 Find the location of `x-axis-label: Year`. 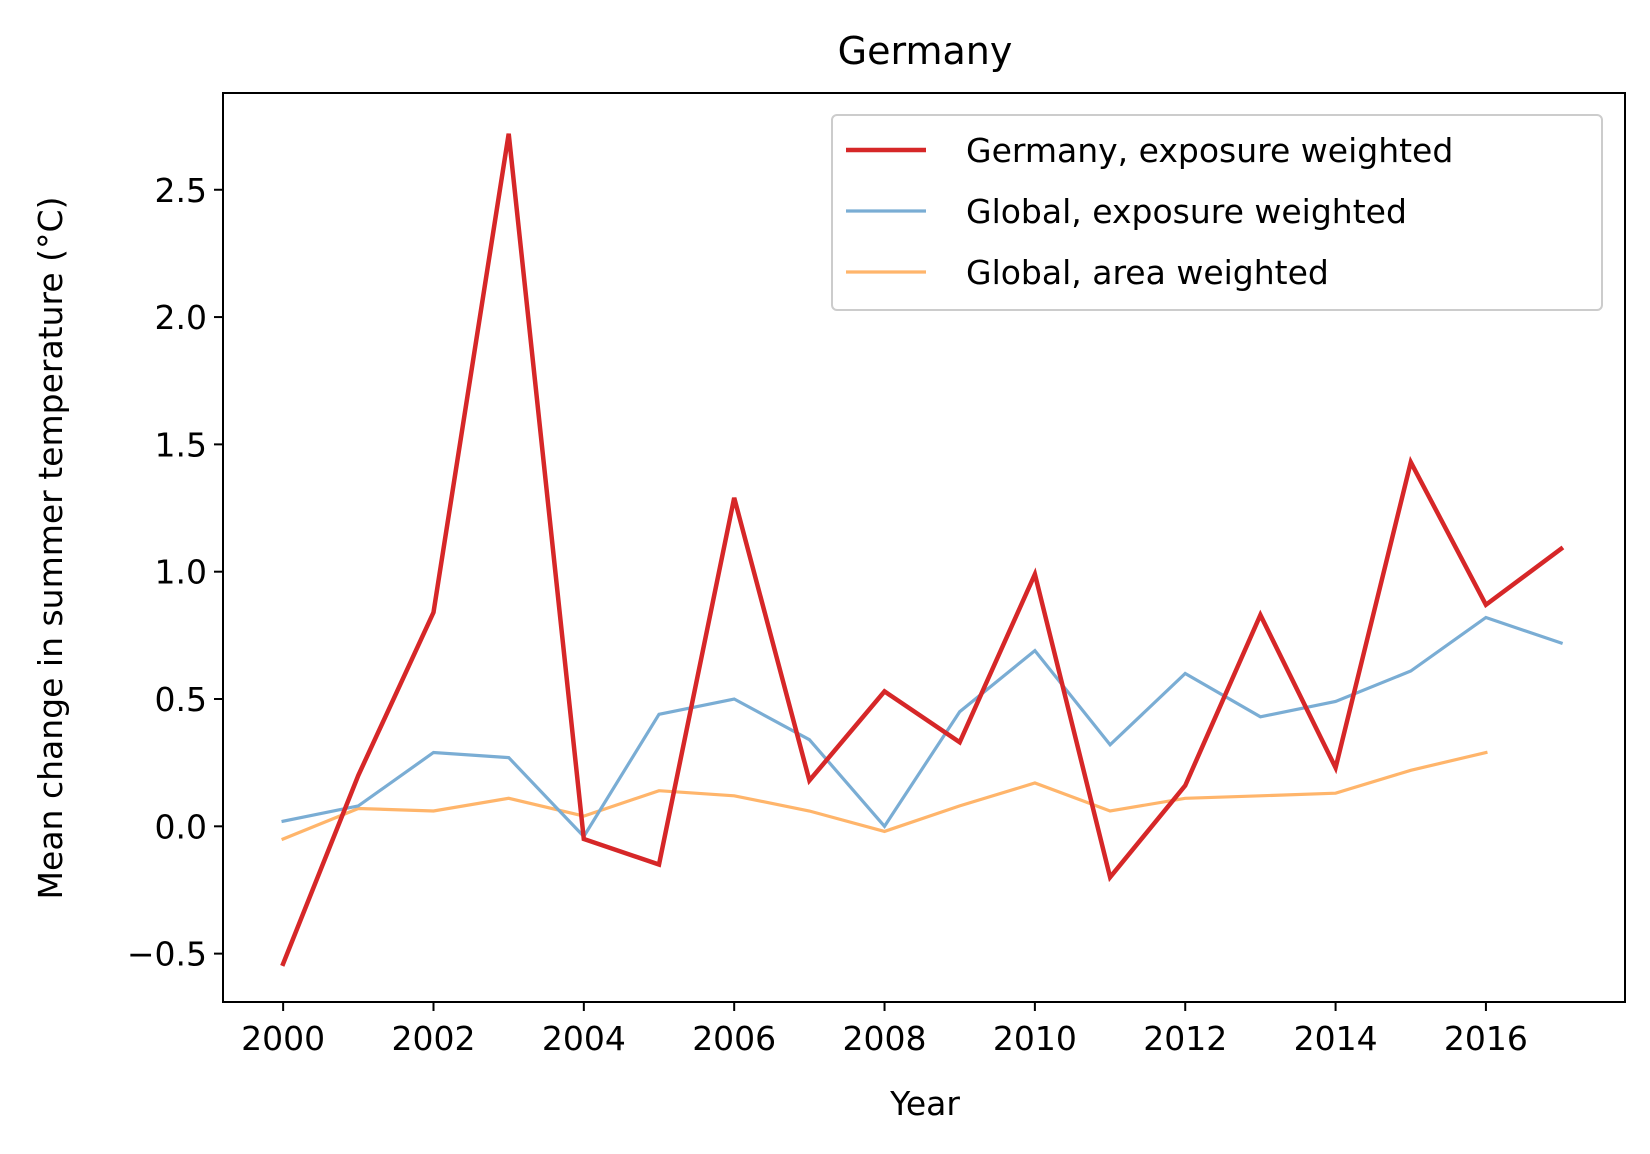

x-axis-label: Year is located at coordinates (924, 1103).